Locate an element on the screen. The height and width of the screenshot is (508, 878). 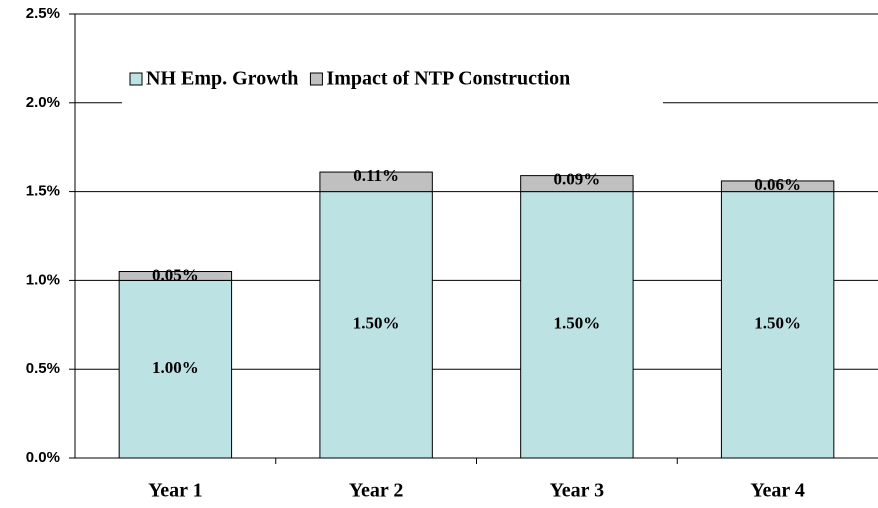
legend-label: Impact of NTP Construction is located at coordinates (448, 79).